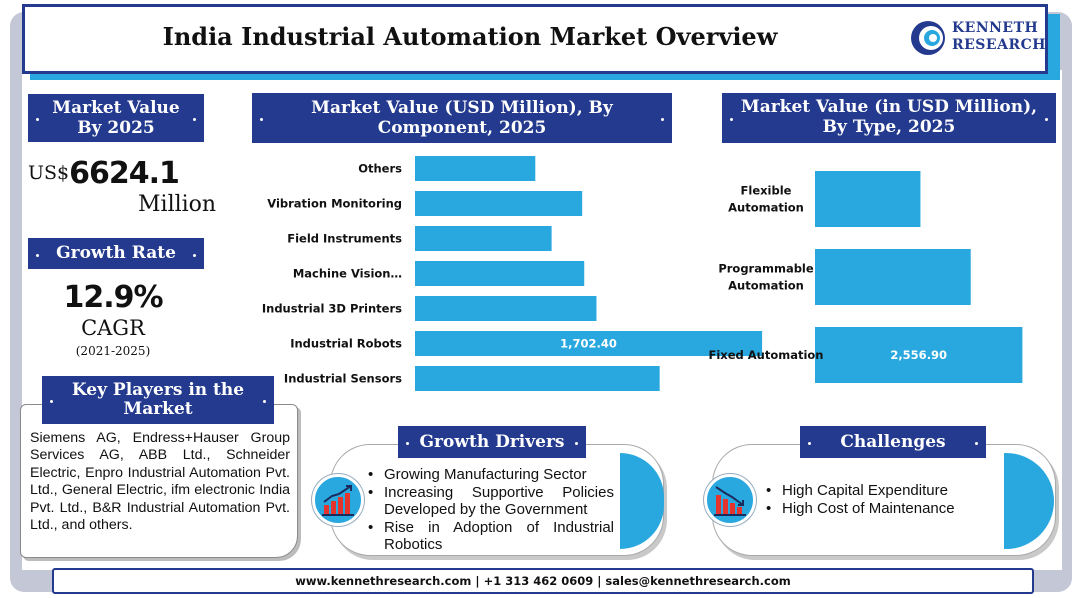 This screenshot has height=598, width=1080. What do you see at coordinates (332, 309) in the screenshot?
I see `category-label: Industrial 3D Printers` at bounding box center [332, 309].